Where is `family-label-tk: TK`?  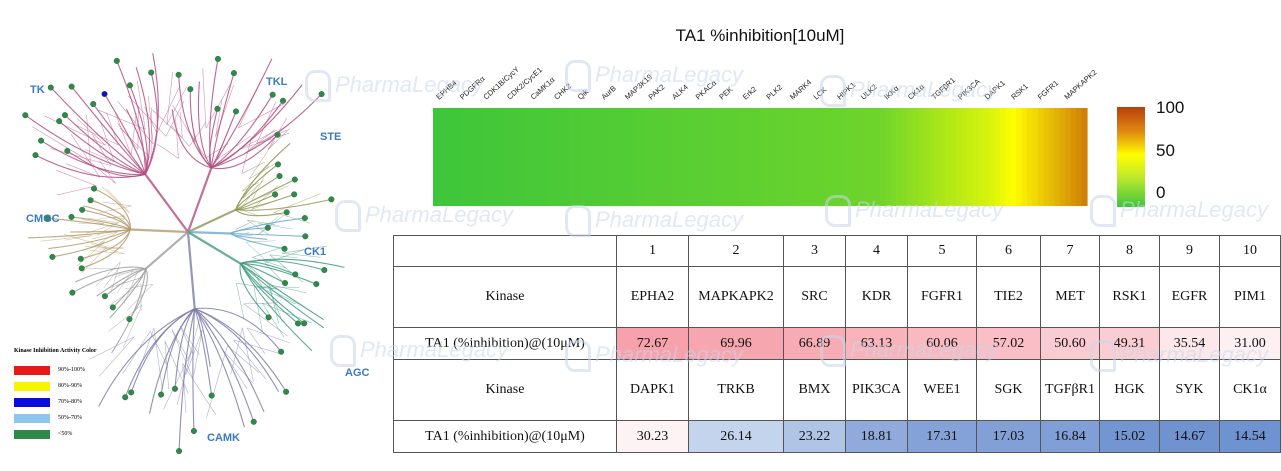
family-label-tk: TK is located at coordinates (37, 90).